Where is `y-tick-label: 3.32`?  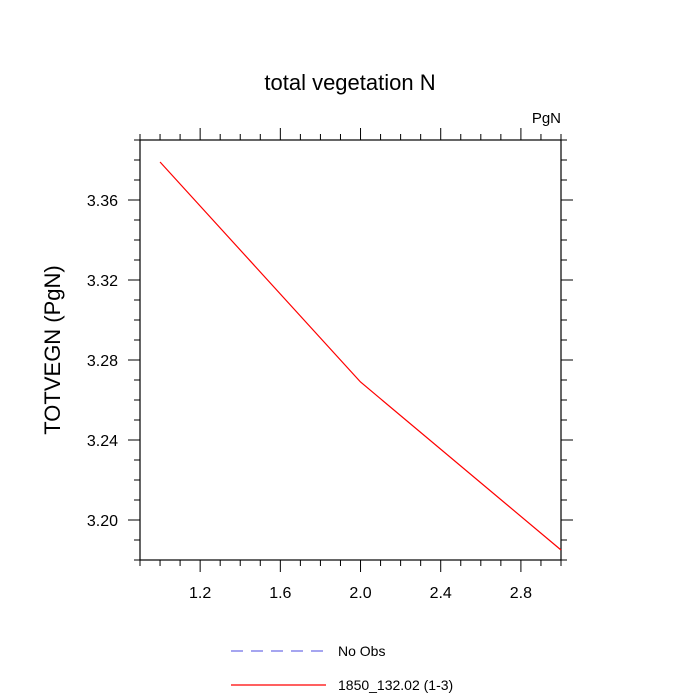
y-tick-label: 3.32 is located at coordinates (102, 281).